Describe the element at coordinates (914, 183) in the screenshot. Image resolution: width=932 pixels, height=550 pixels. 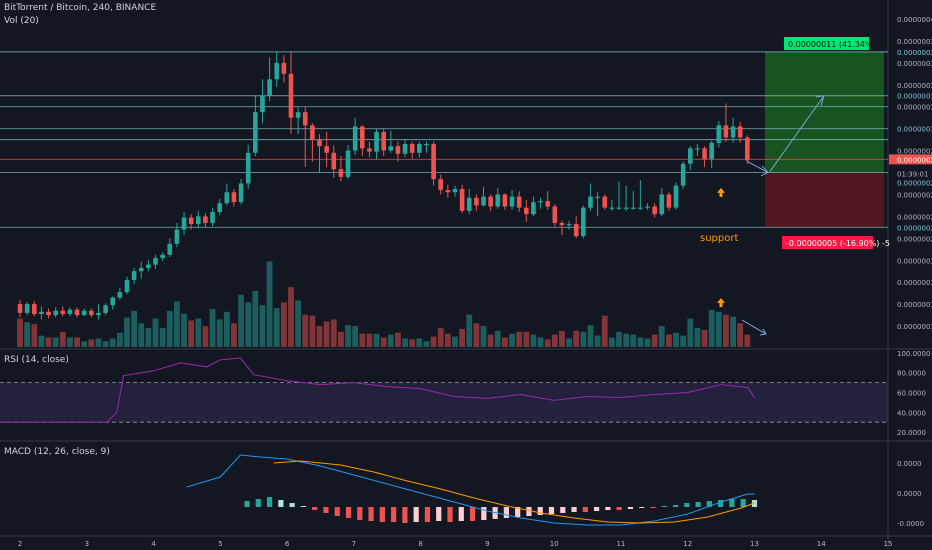
I see `price-marker-label: 0.00000025` at that location.